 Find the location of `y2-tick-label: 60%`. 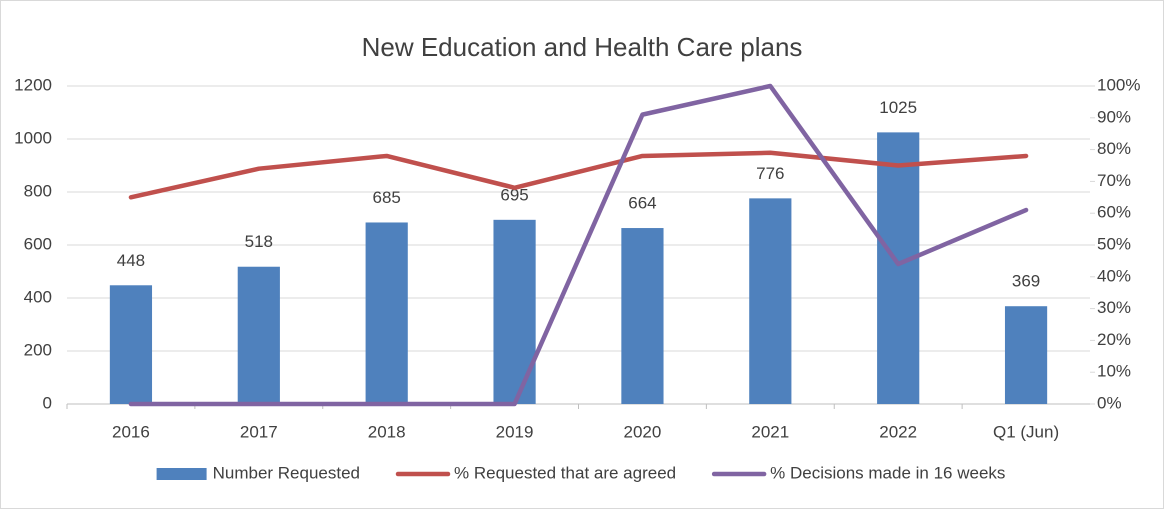

y2-tick-label: 60% is located at coordinates (1114, 212).